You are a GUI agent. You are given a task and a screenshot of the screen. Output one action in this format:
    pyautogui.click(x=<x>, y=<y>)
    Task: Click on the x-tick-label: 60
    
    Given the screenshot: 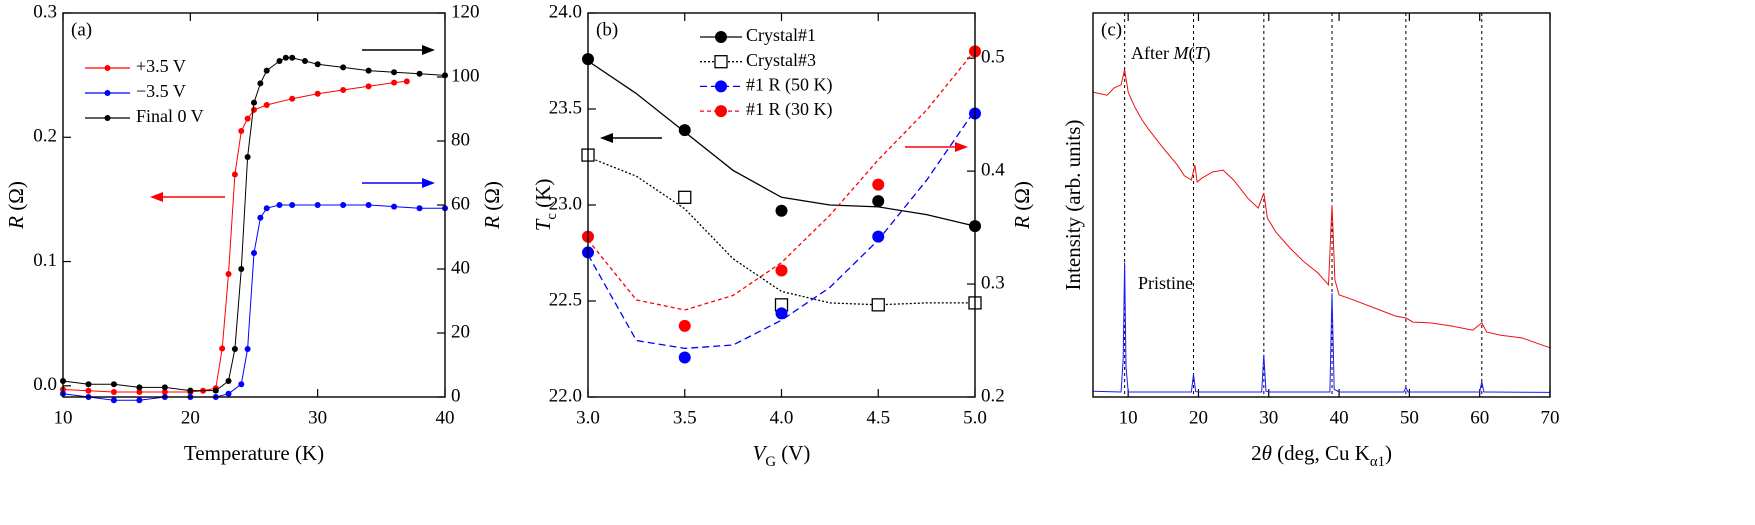 What is the action you would take?
    pyautogui.click(x=1479, y=417)
    